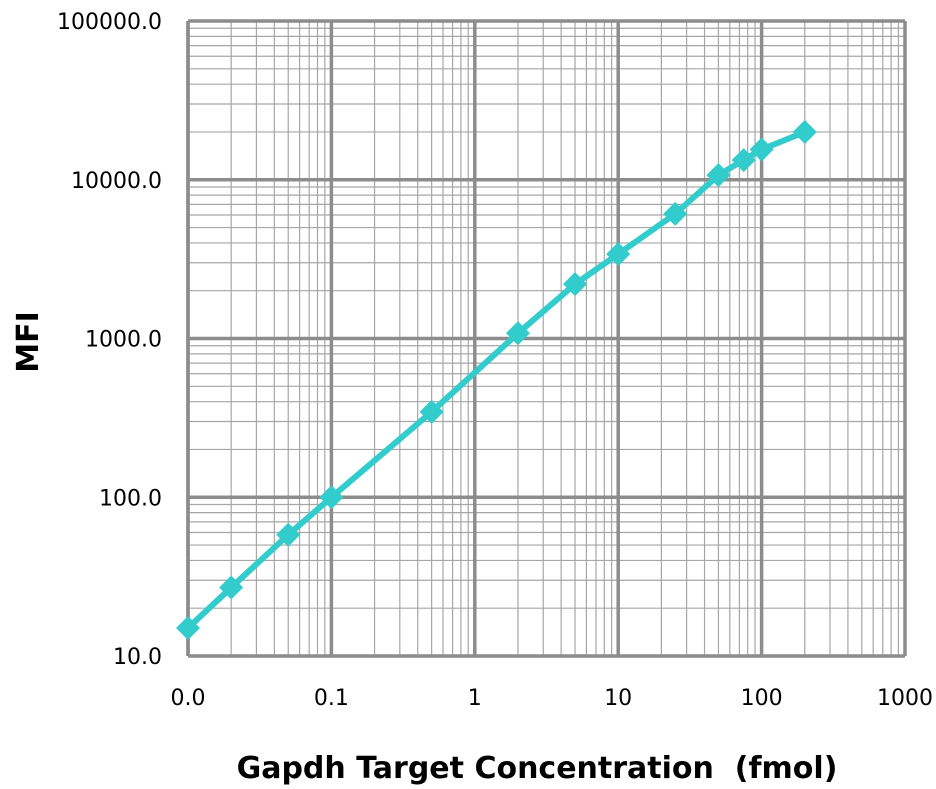 This screenshot has height=789, width=936. I want to click on y-tick-label: 10000.0, so click(116, 181).